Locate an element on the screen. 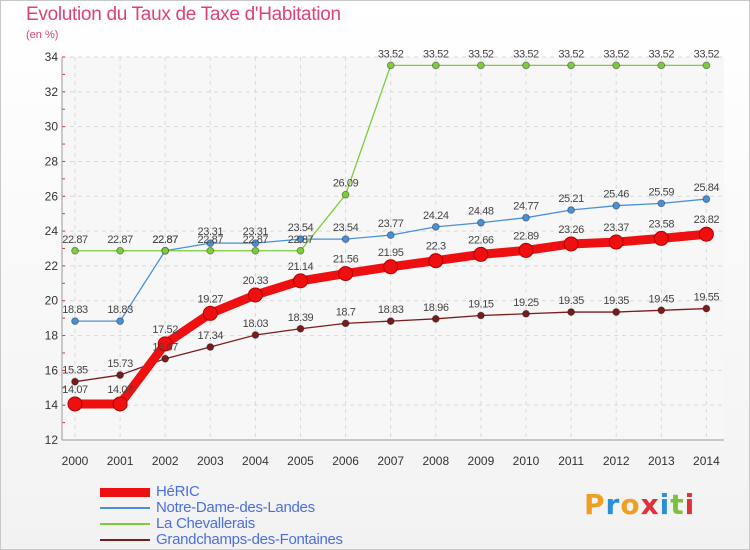 The width and height of the screenshot is (750, 550). data-label: 22.89 is located at coordinates (526, 236).